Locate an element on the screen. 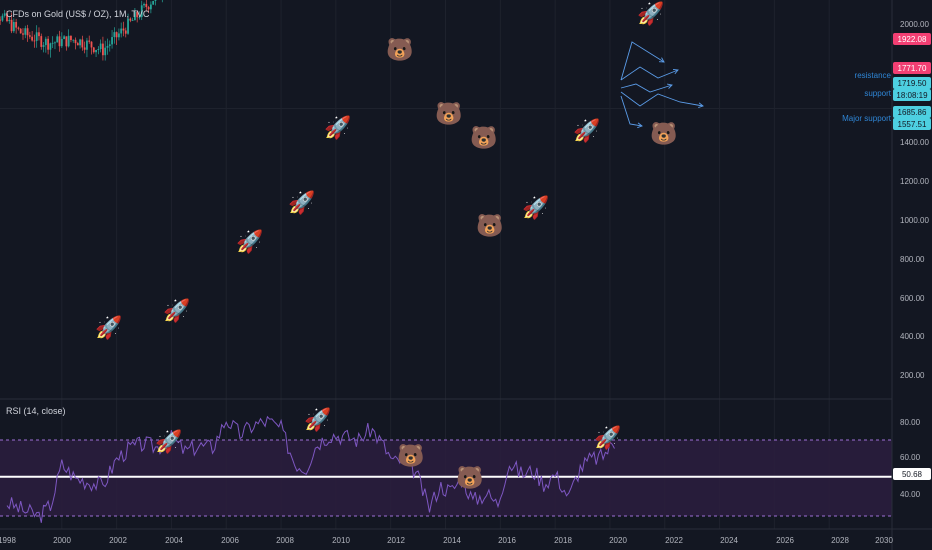 The height and width of the screenshot is (550, 932). price-axis-label: 200.00 is located at coordinates (912, 375).